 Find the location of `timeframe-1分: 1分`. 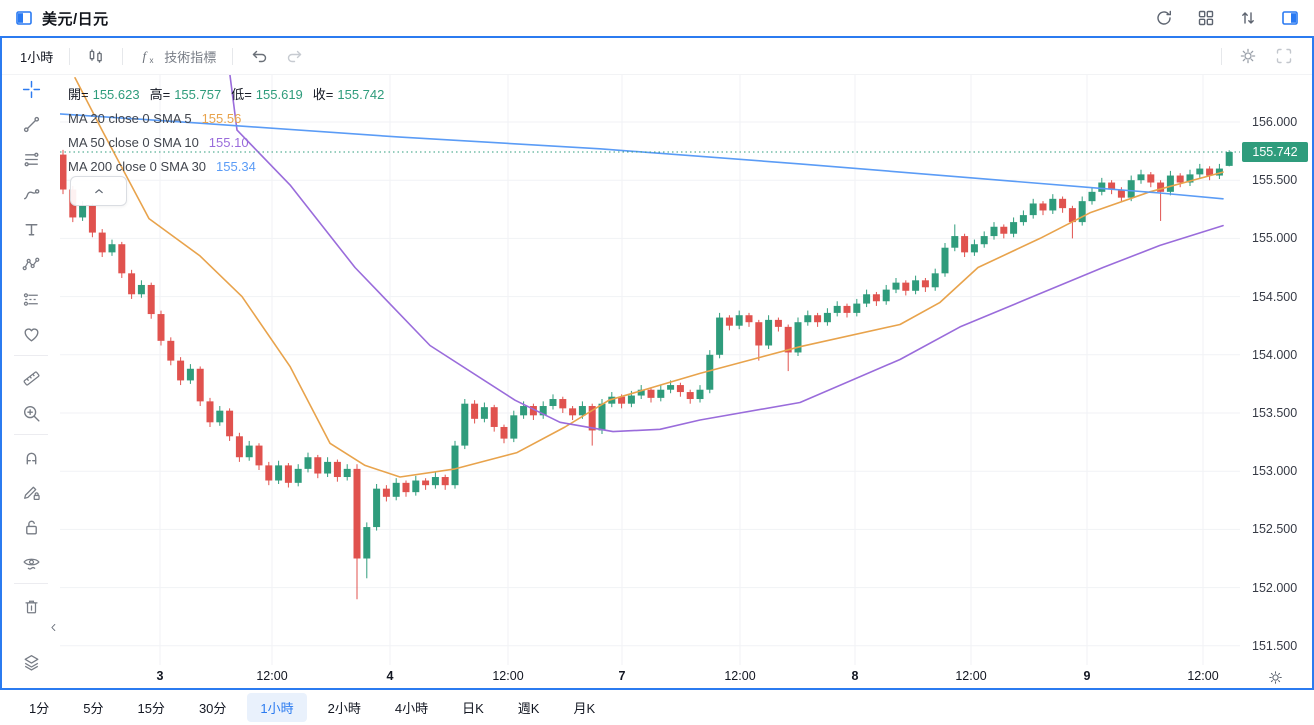

timeframe-1分: 1分 is located at coordinates (39, 707).